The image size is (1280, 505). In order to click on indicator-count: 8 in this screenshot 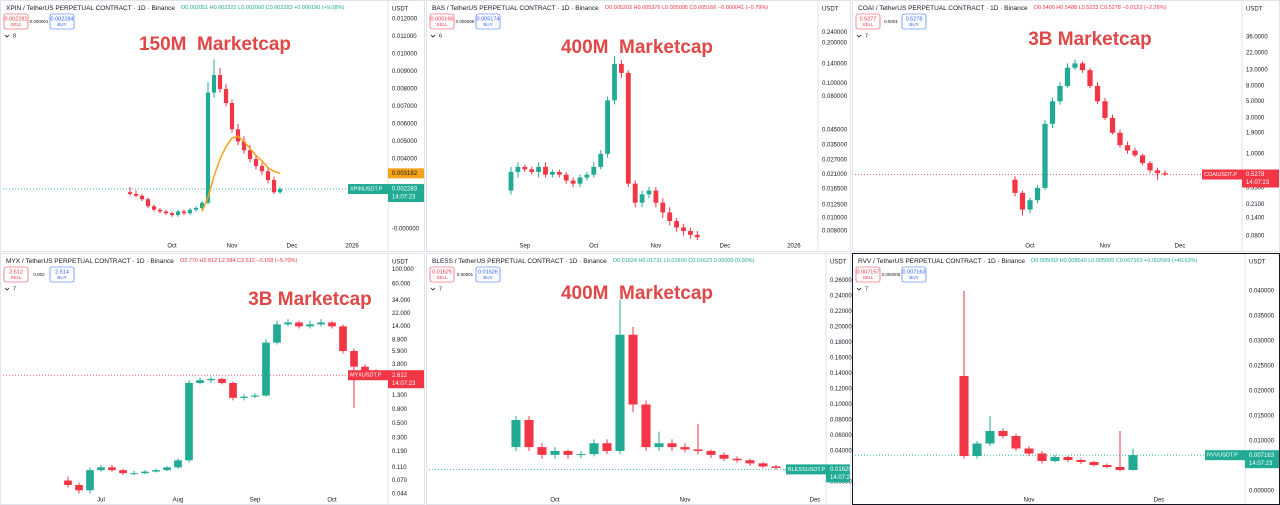, I will do `click(14, 36)`.